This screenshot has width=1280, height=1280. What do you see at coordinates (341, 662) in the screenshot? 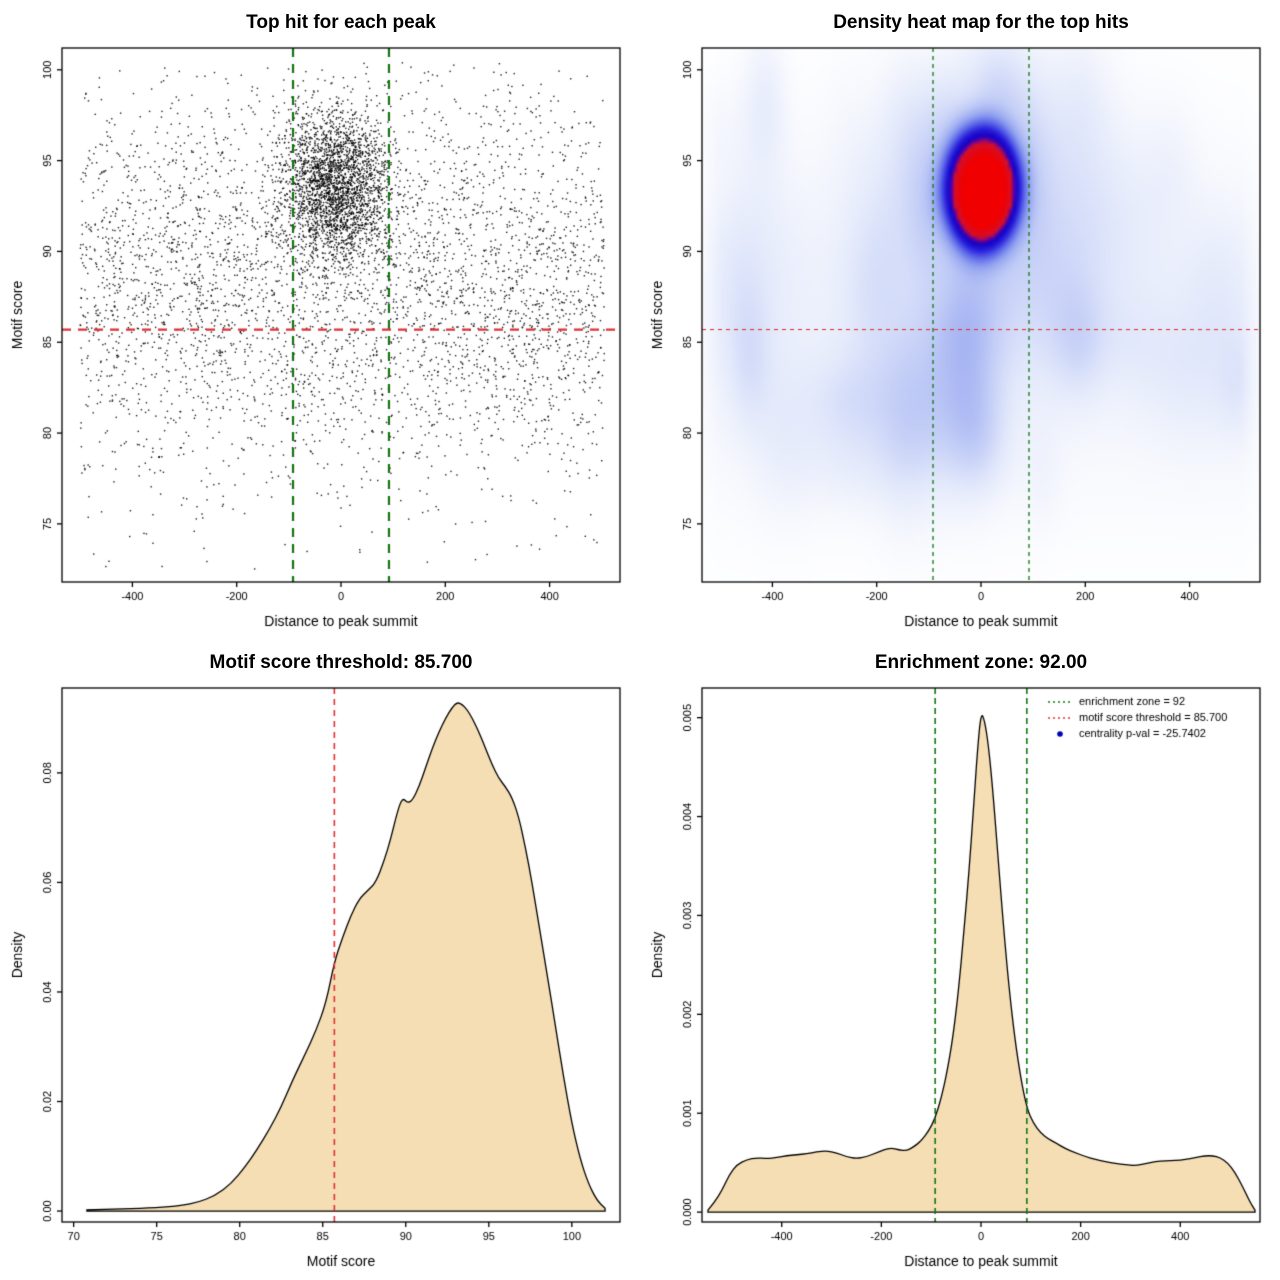
I see `motif-density-title: Motif score threshold: 85.700` at bounding box center [341, 662].